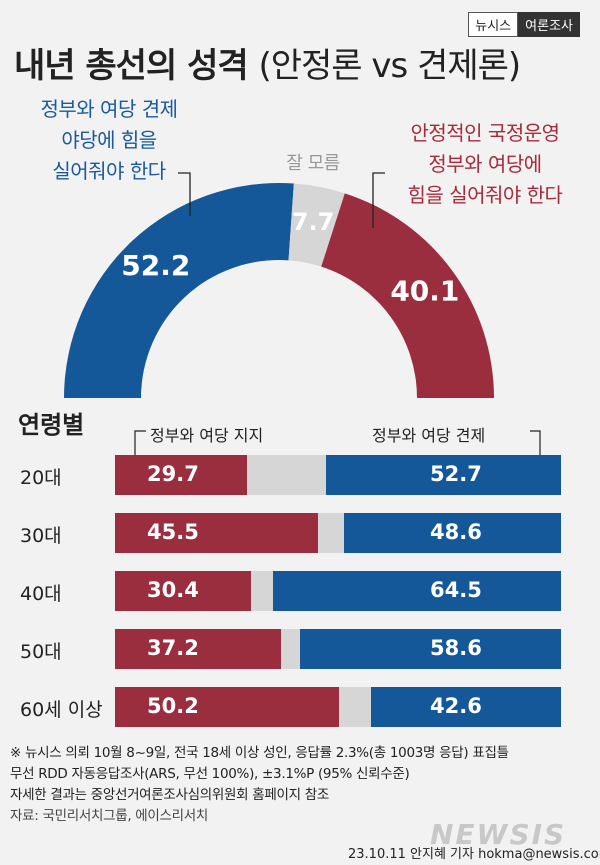  Describe the element at coordinates (456, 648) in the screenshot. I see `value-check: 58.6` at that location.